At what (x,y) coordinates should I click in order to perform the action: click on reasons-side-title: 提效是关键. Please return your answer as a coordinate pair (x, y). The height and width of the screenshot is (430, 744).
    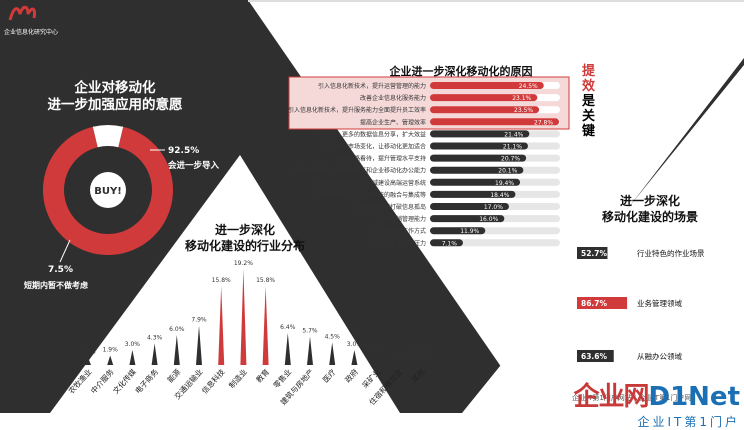
    Looking at the image, I should click on (592, 101).